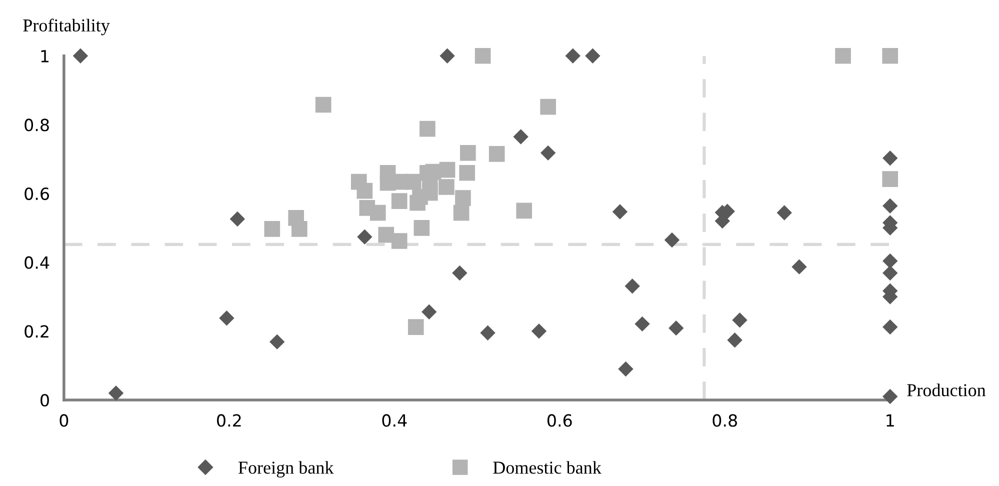 This screenshot has height=486, width=999. What do you see at coordinates (37, 262) in the screenshot?
I see `y-tick-label: 0.4` at bounding box center [37, 262].